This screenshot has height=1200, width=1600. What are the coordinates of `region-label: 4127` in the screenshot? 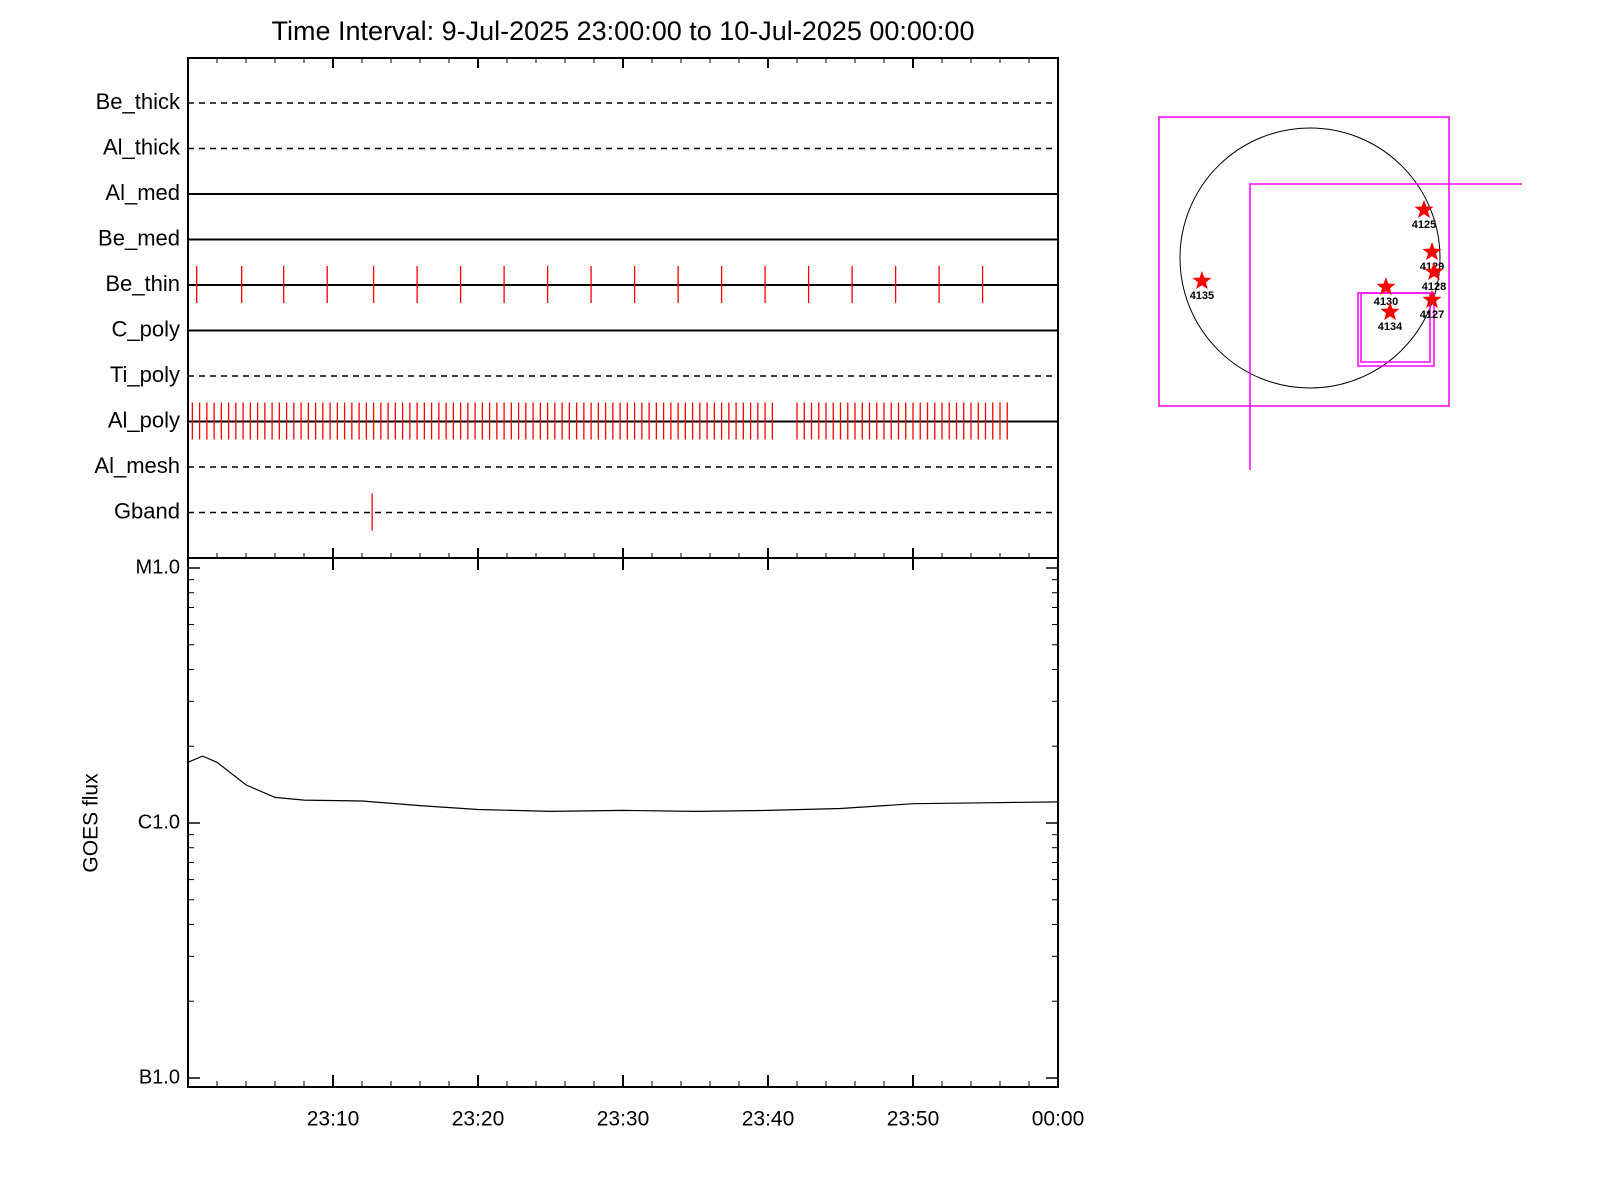 It's located at (1432, 315).